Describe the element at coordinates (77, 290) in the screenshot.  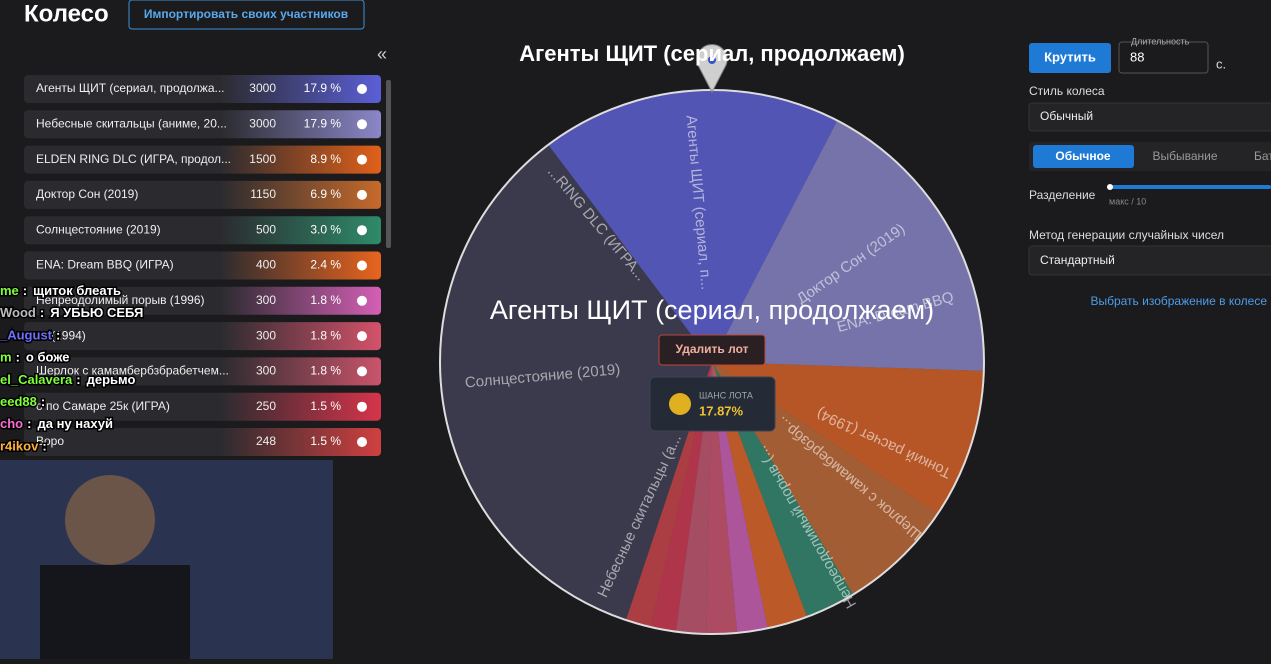
I see `chat-message: щиток блеать` at that location.